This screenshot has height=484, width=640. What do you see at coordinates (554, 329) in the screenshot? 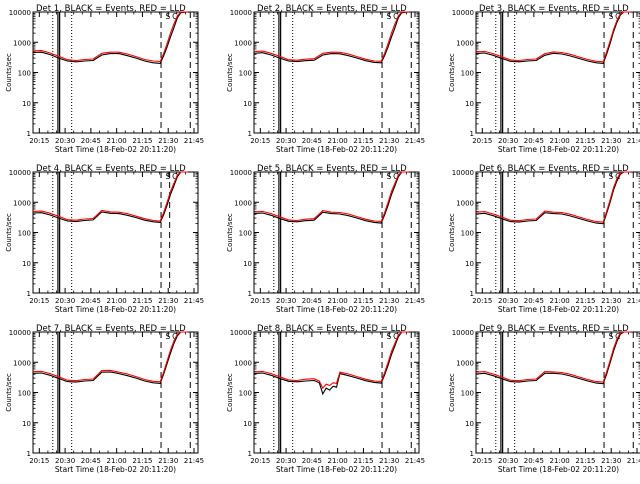
I see `panel-title: Det 9, BLACK = Events, RED = LLD` at bounding box center [554, 329].